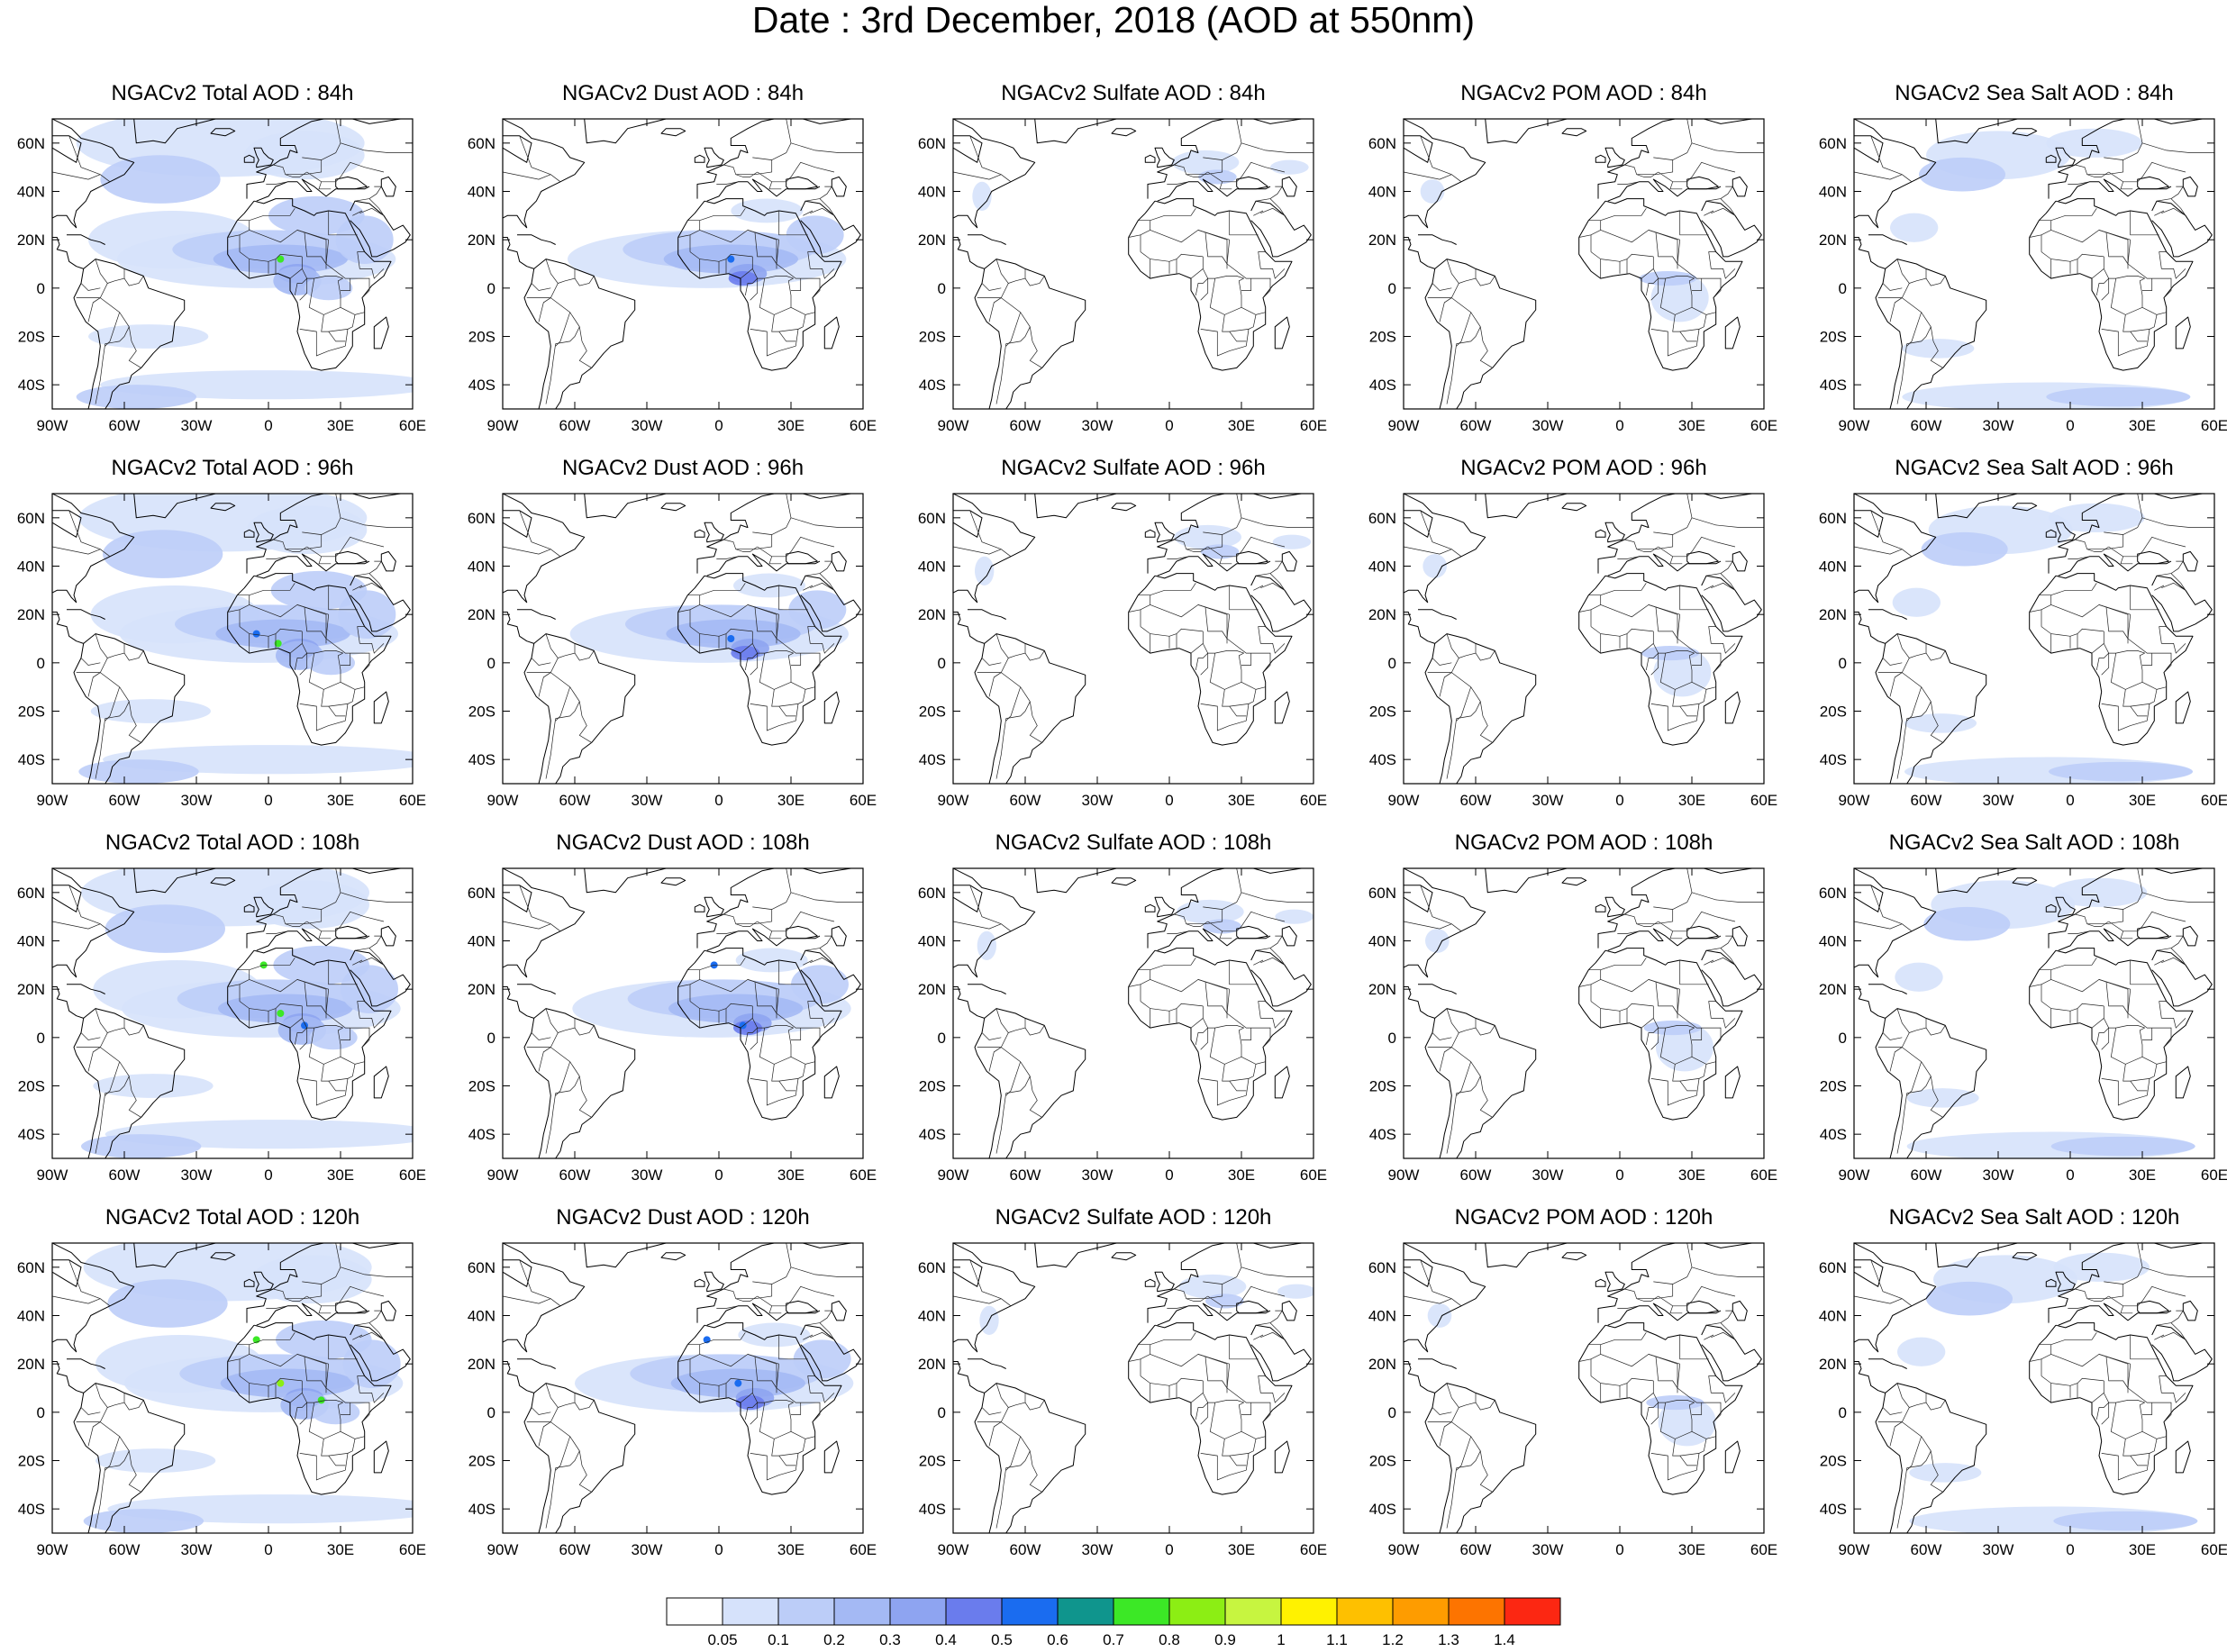 Image resolution: width=2227 pixels, height=1652 pixels. What do you see at coordinates (953, 1549) in the screenshot?
I see `lon-tick-label: 90W` at bounding box center [953, 1549].